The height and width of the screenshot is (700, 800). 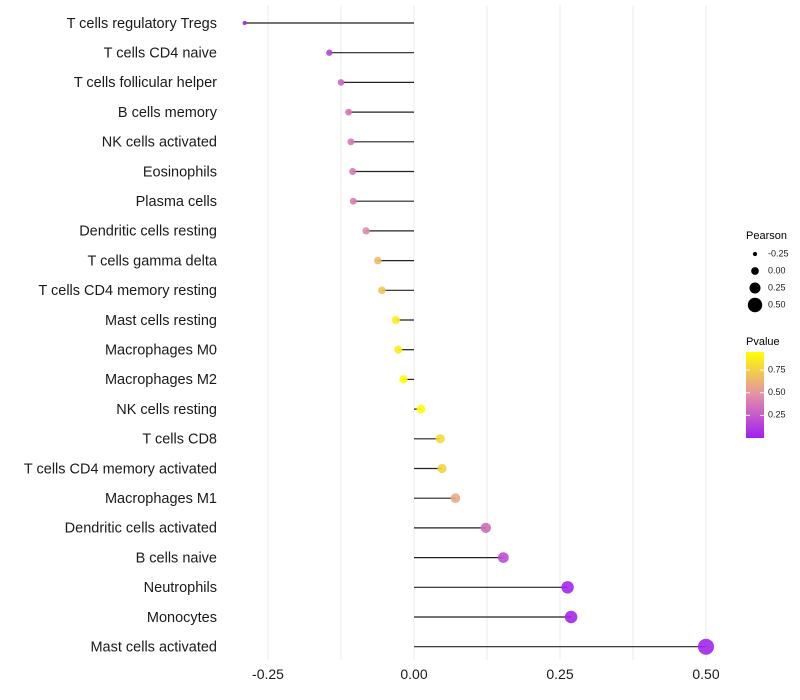 What do you see at coordinates (180, 172) in the screenshot?
I see `y-axis-label: Eosinophils` at bounding box center [180, 172].